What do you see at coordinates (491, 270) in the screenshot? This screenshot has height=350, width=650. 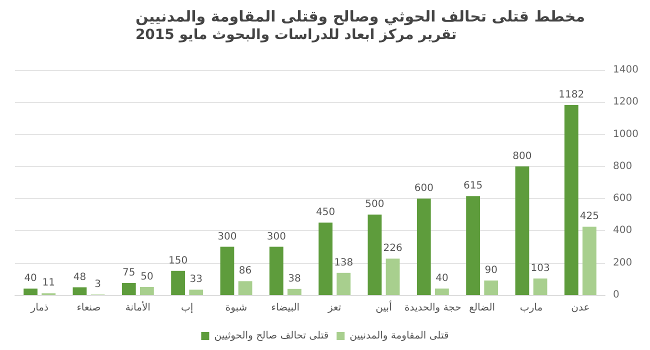 I see `data-label: 90` at bounding box center [491, 270].